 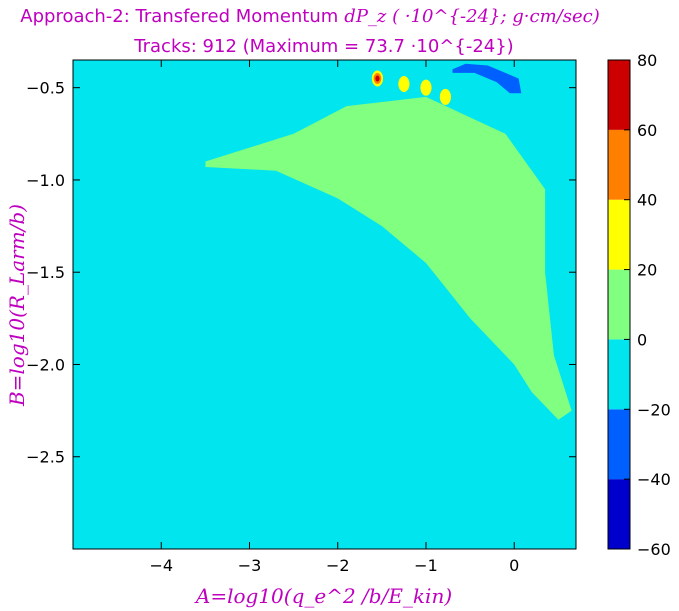 What do you see at coordinates (639, 305) in the screenshot?
I see `colorbar: −60 −40 −20 0 20 40 60 80` at bounding box center [639, 305].